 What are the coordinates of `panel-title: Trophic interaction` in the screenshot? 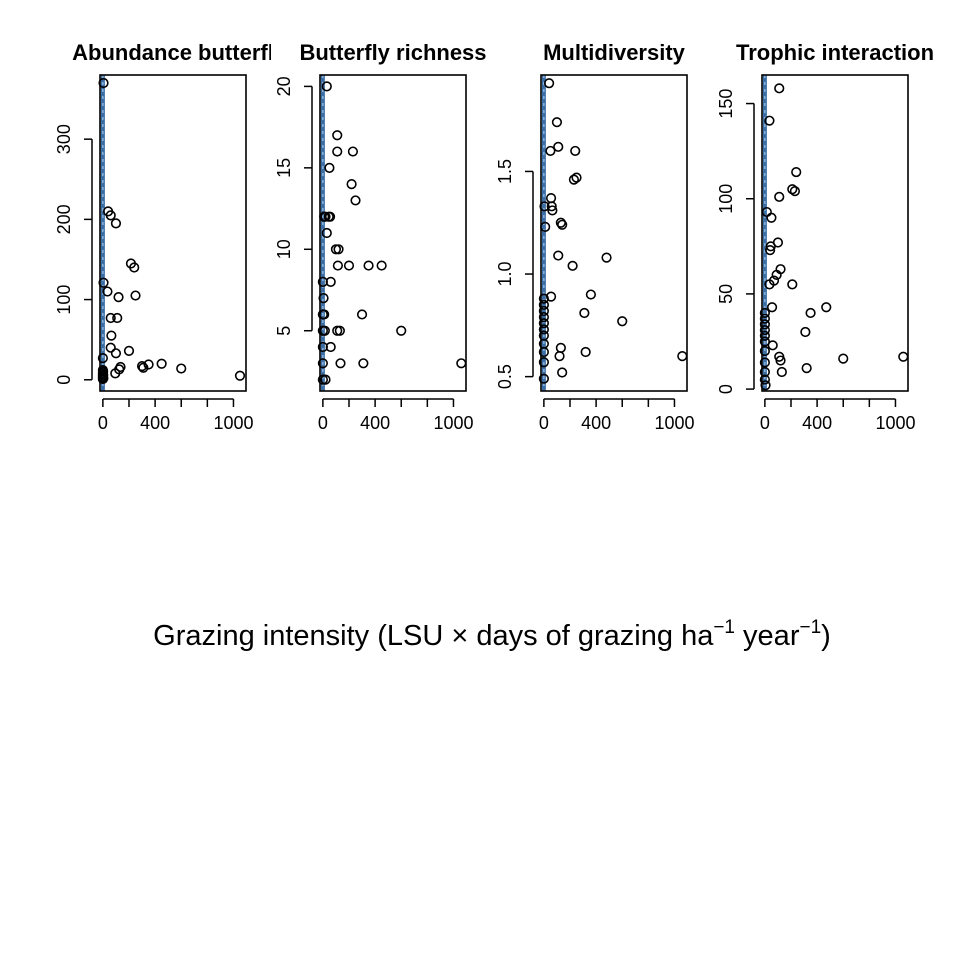 It's located at (835, 52).